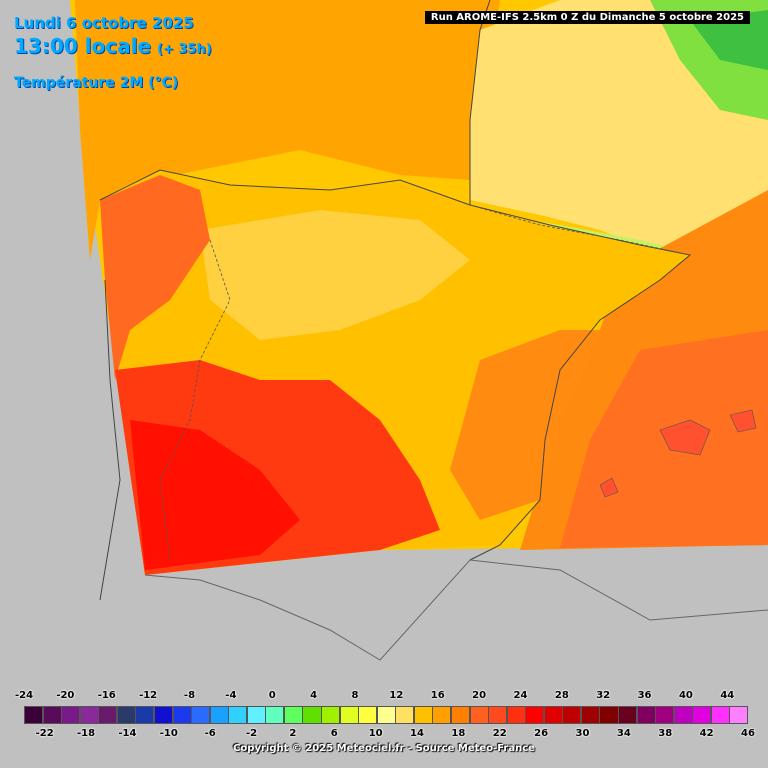  What do you see at coordinates (623, 733) in the screenshot?
I see `legend-tick-bottom: 34` at bounding box center [623, 733].